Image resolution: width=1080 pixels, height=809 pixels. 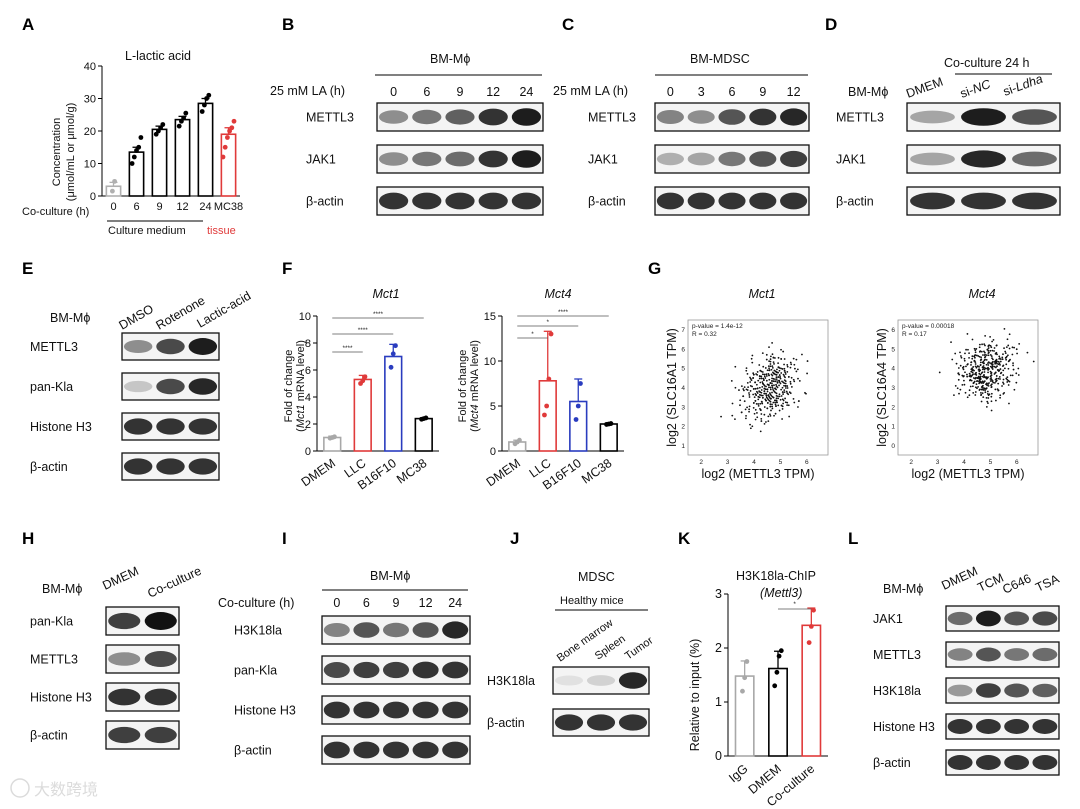 What do you see at coordinates (888, 619) in the screenshot?
I see `blot-label-jak1: JAK1` at bounding box center [888, 619].